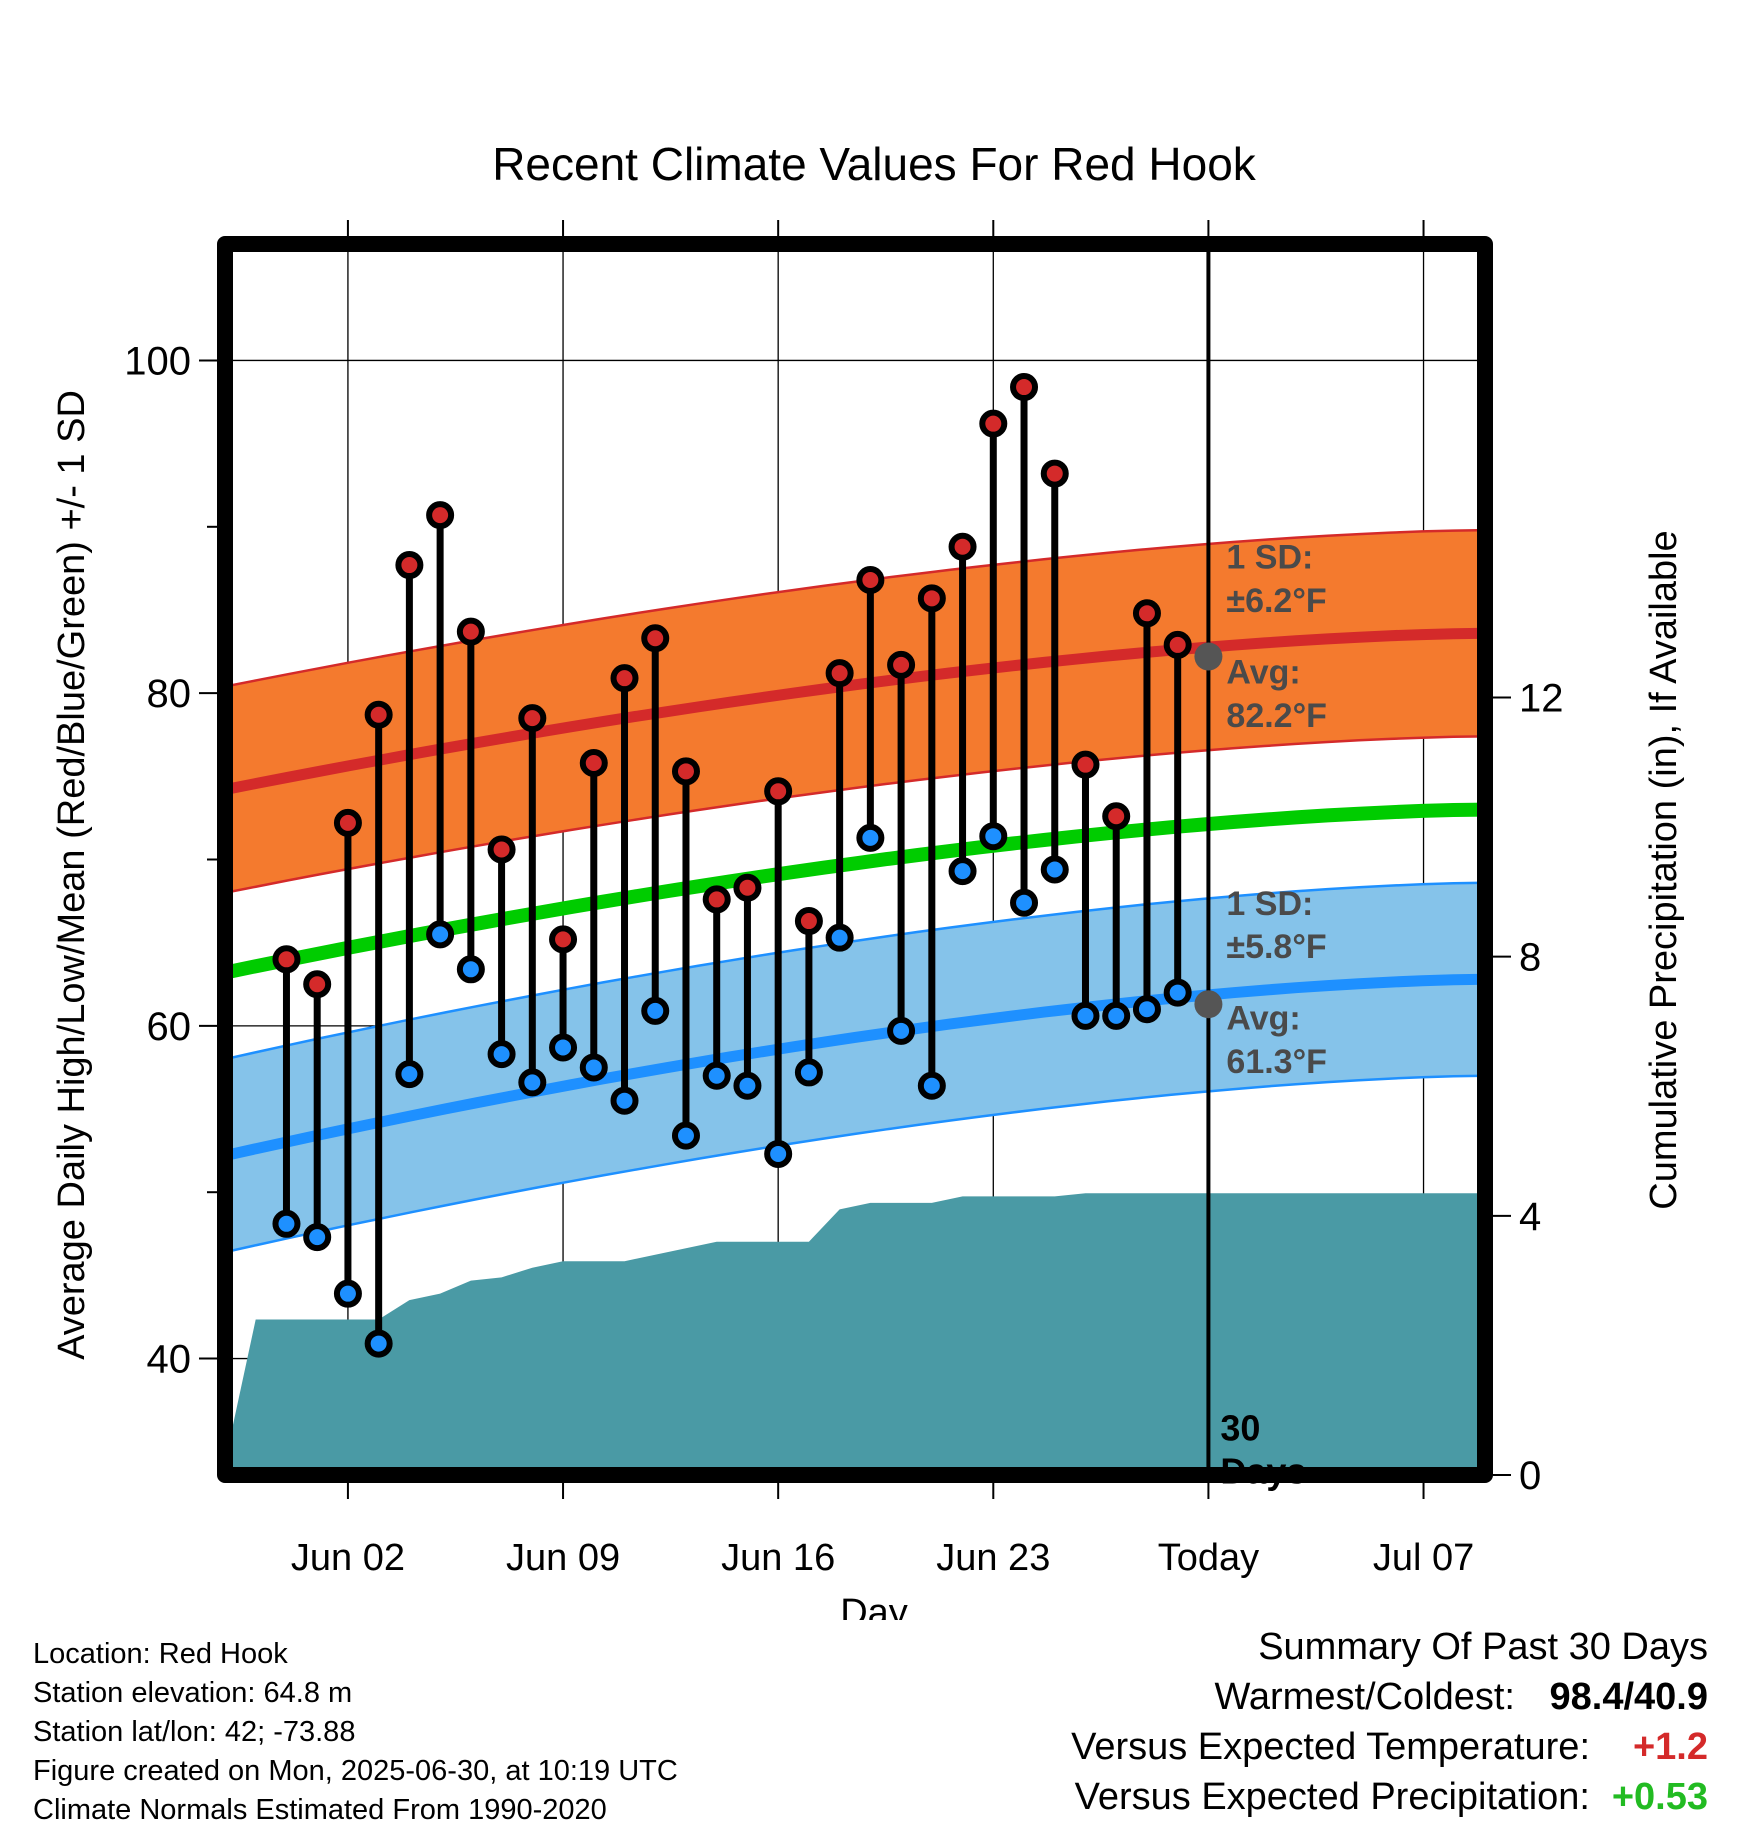 Image resolution: width=1748 pixels, height=1830 pixels. Describe the element at coordinates (1364, 1697) in the screenshot. I see `warmest-coldest-label: Warmest/Coldest:` at that location.